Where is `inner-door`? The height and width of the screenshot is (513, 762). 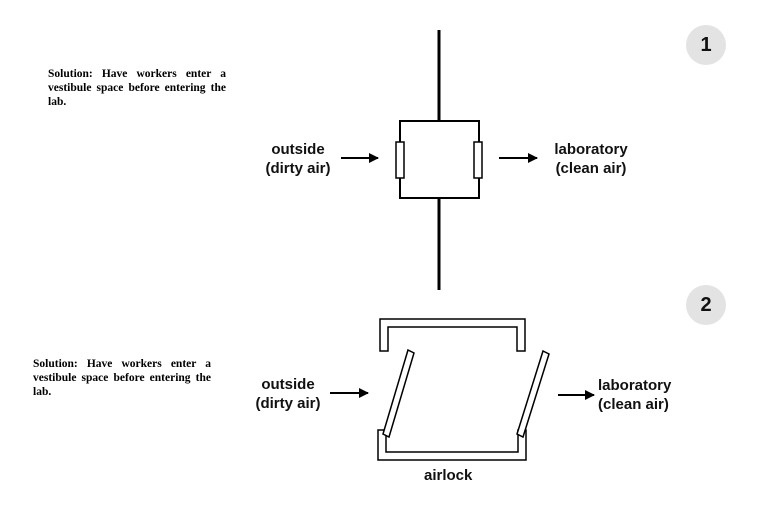 inner-door is located at coordinates (478, 160).